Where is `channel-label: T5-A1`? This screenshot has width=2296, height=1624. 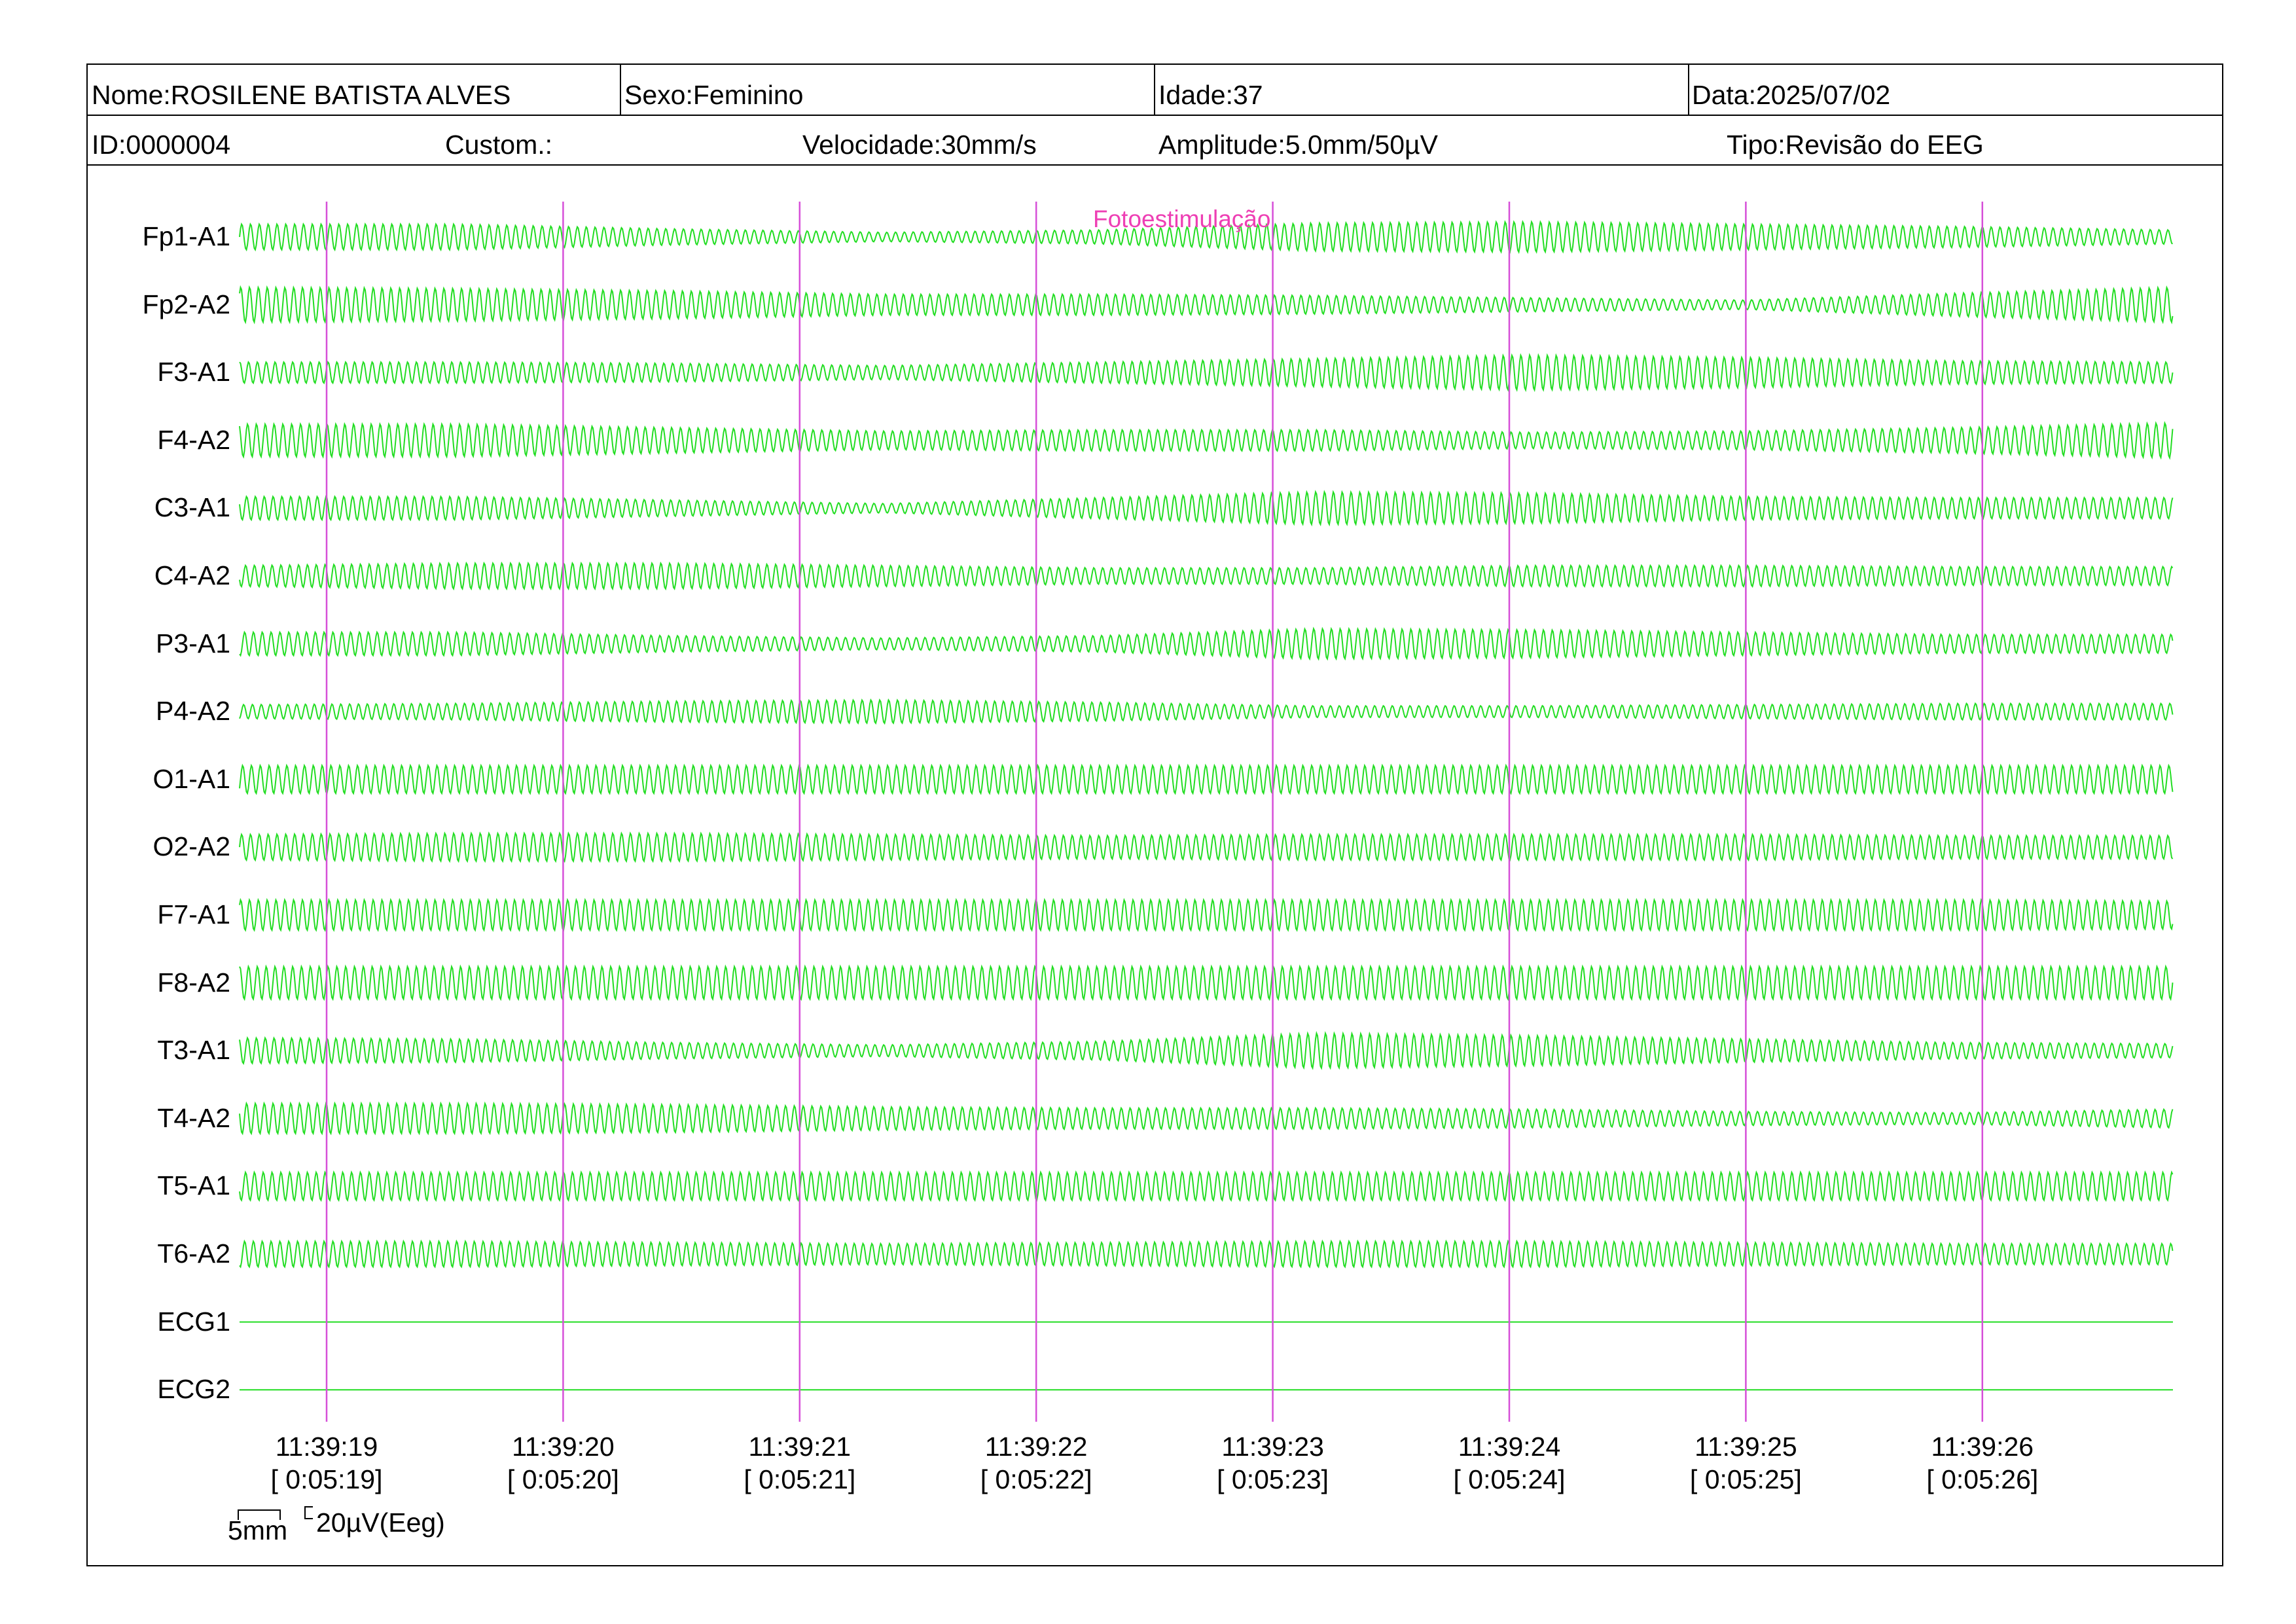
channel-label: T5-A1 is located at coordinates (193, 1185).